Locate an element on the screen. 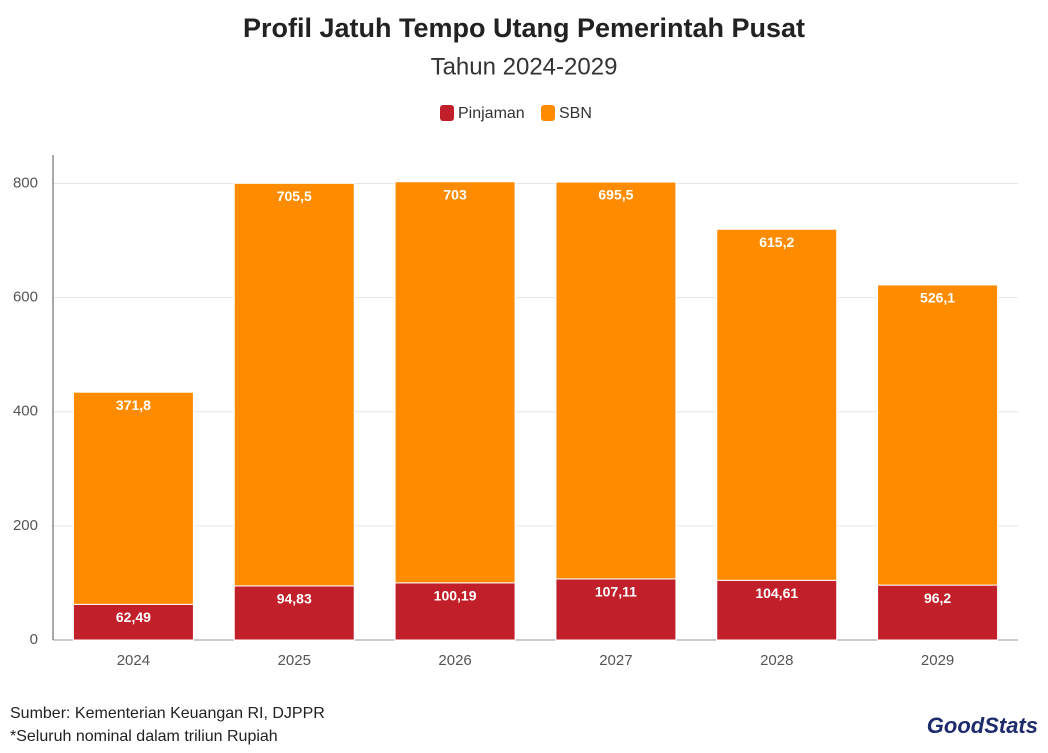 Image resolution: width=1048 pixels, height=753 pixels. legend-label: Pinjaman is located at coordinates (491, 113).